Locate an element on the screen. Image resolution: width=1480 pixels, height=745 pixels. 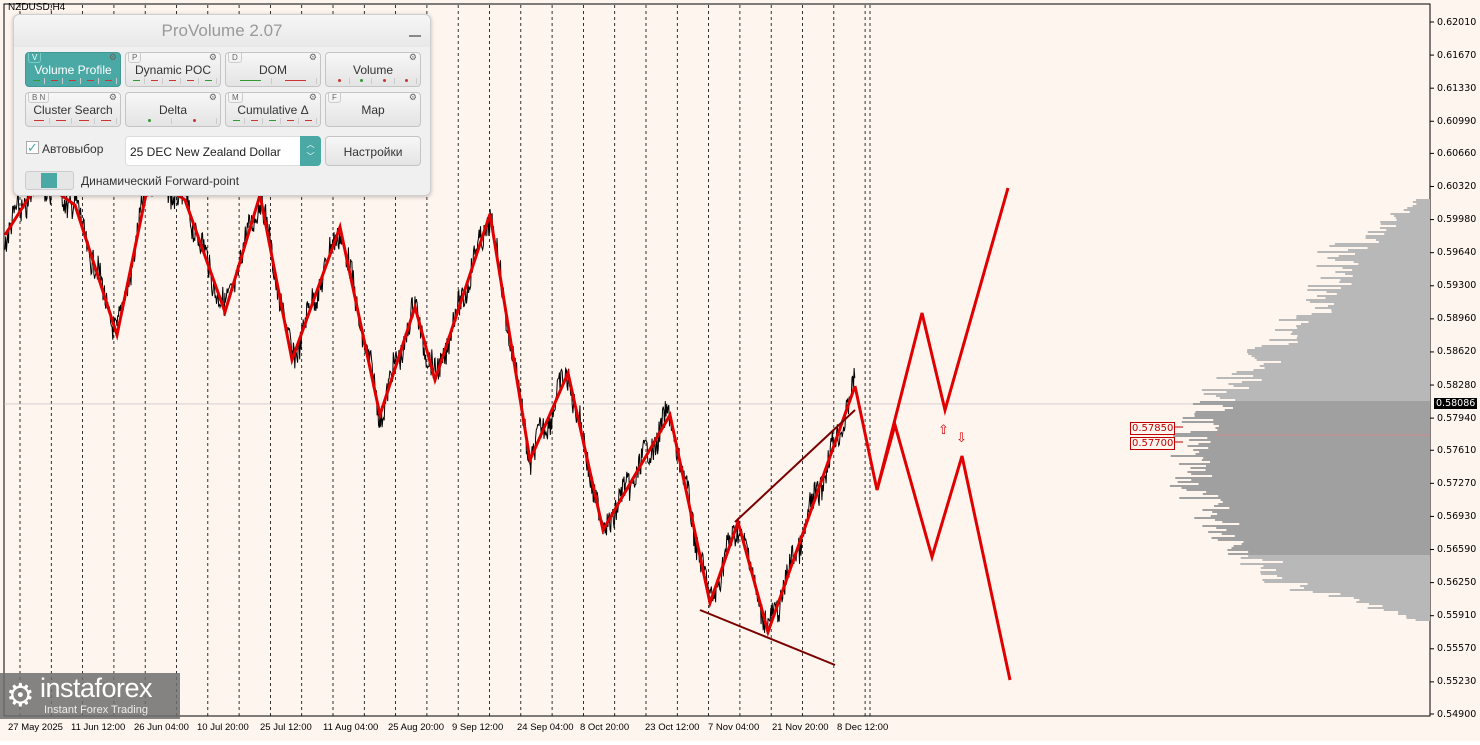
price-tick-label: 0.56590 is located at coordinates (1457, 550).